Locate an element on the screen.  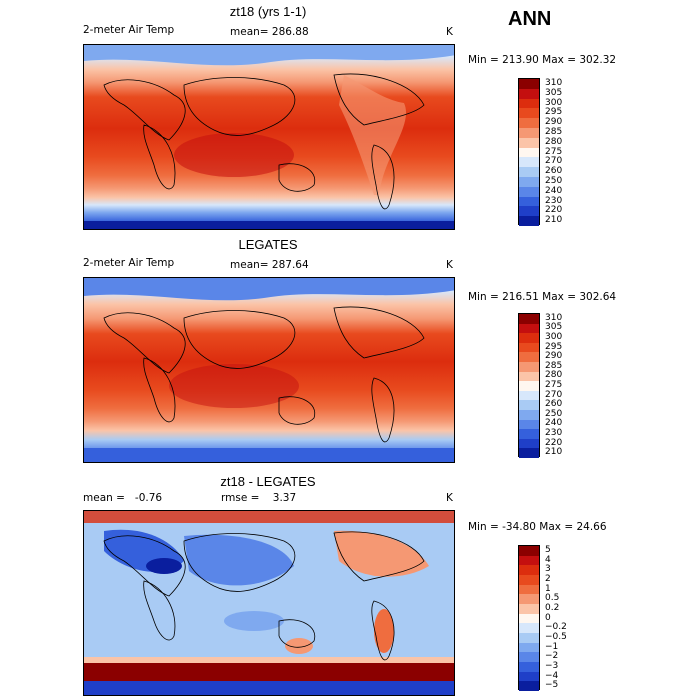
colorbar-label: −4 is located at coordinates (552, 675).